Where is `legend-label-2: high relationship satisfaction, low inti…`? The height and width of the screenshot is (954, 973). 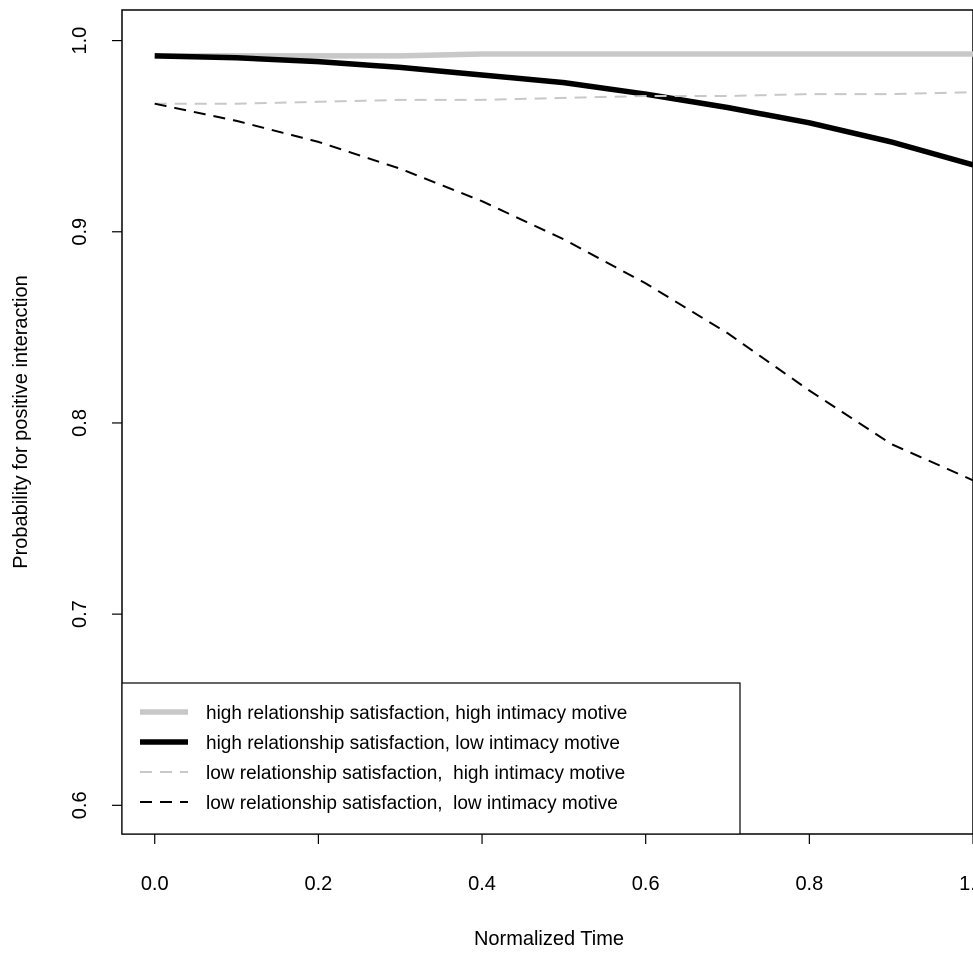
legend-label-2: high relationship satisfaction, low inti… is located at coordinates (413, 743).